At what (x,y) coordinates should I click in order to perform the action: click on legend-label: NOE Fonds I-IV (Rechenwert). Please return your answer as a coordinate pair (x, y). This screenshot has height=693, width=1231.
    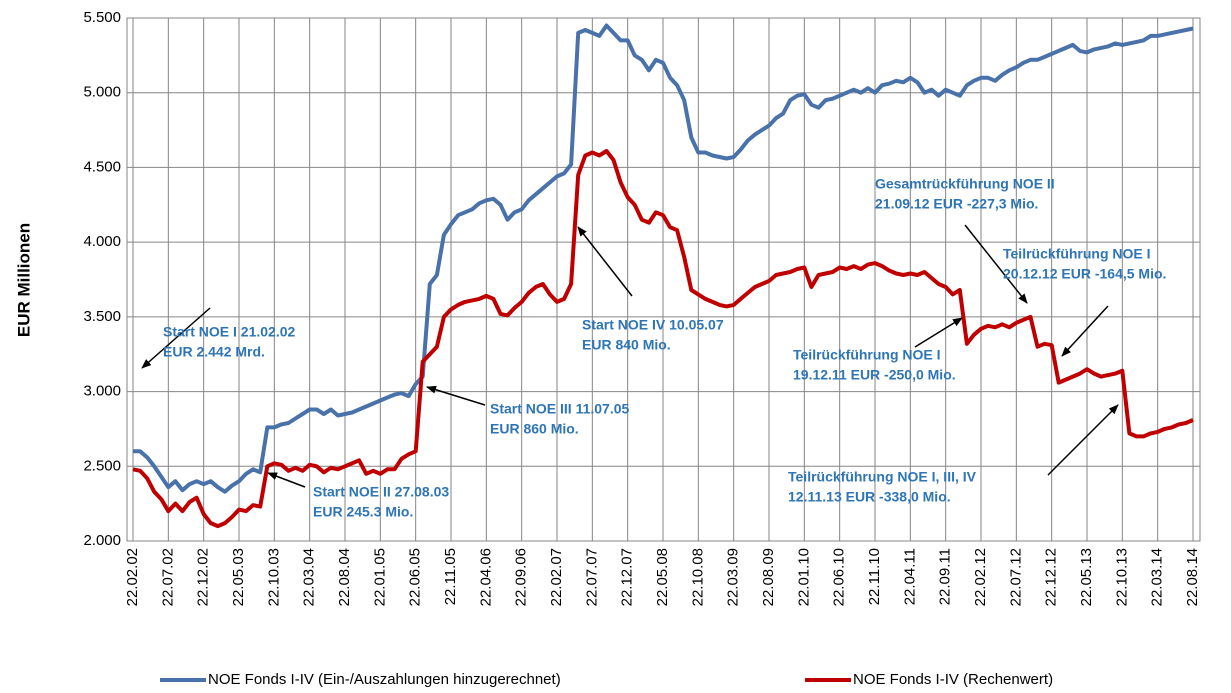
    Looking at the image, I should click on (953, 679).